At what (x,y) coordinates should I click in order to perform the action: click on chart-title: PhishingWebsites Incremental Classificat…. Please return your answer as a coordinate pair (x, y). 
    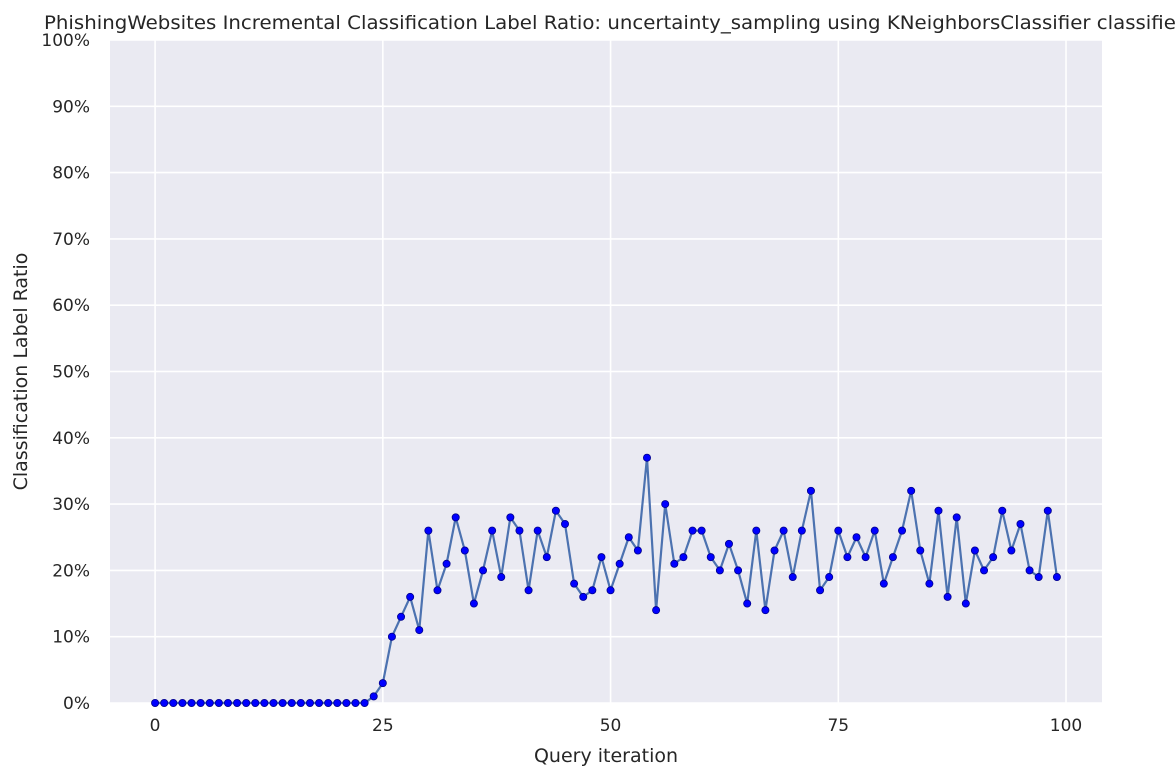
    Looking at the image, I should click on (610, 23).